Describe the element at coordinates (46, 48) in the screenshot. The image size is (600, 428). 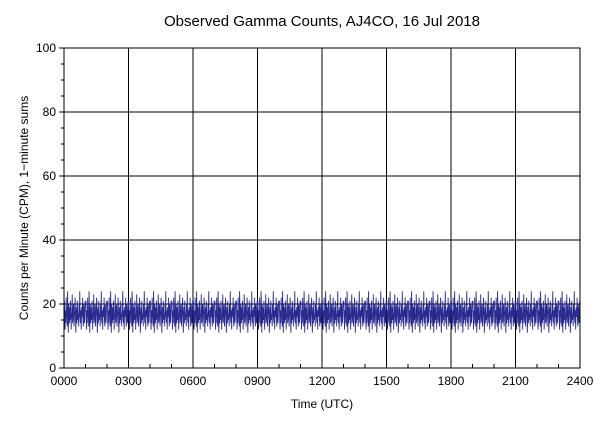
I see `y-tick-label: 100` at that location.